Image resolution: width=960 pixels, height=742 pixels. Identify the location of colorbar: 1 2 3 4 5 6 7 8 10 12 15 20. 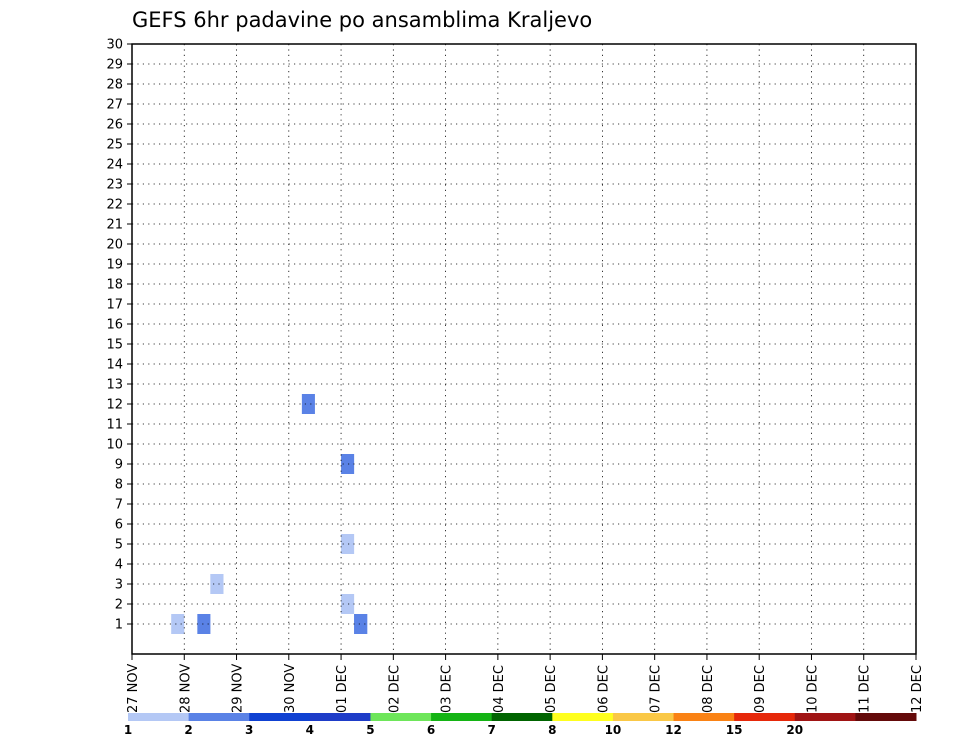
(520, 725).